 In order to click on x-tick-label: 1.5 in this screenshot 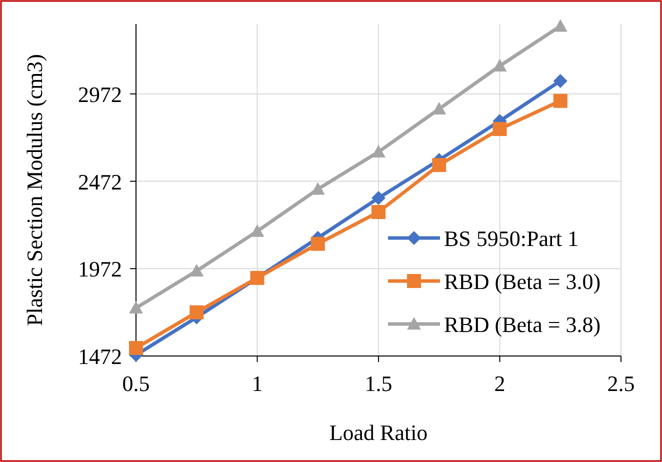, I will do `click(378, 383)`.